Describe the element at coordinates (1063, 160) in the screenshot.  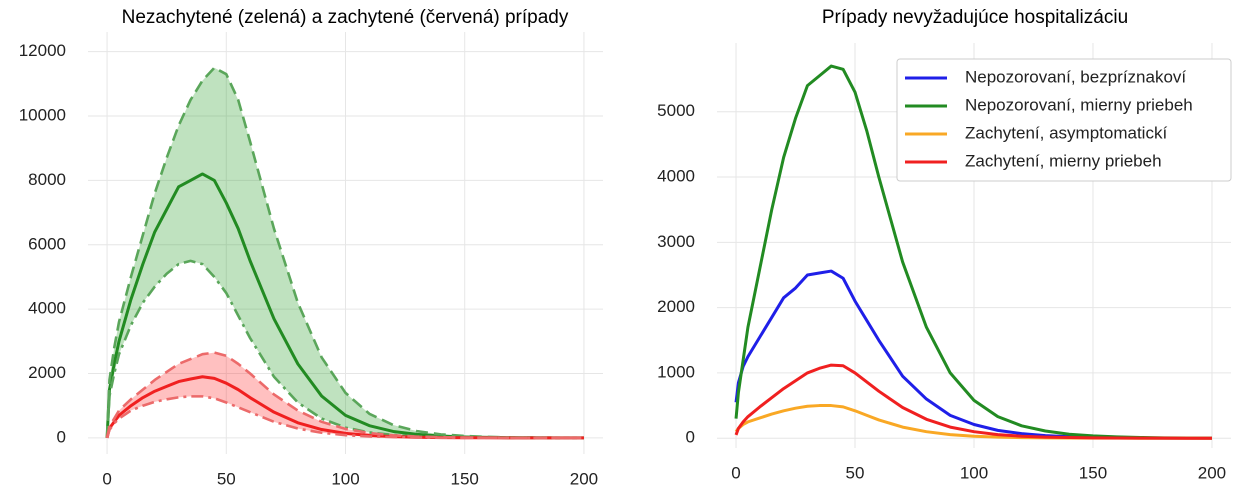
I see `legend-label: Zachytení, mierny priebeh` at that location.